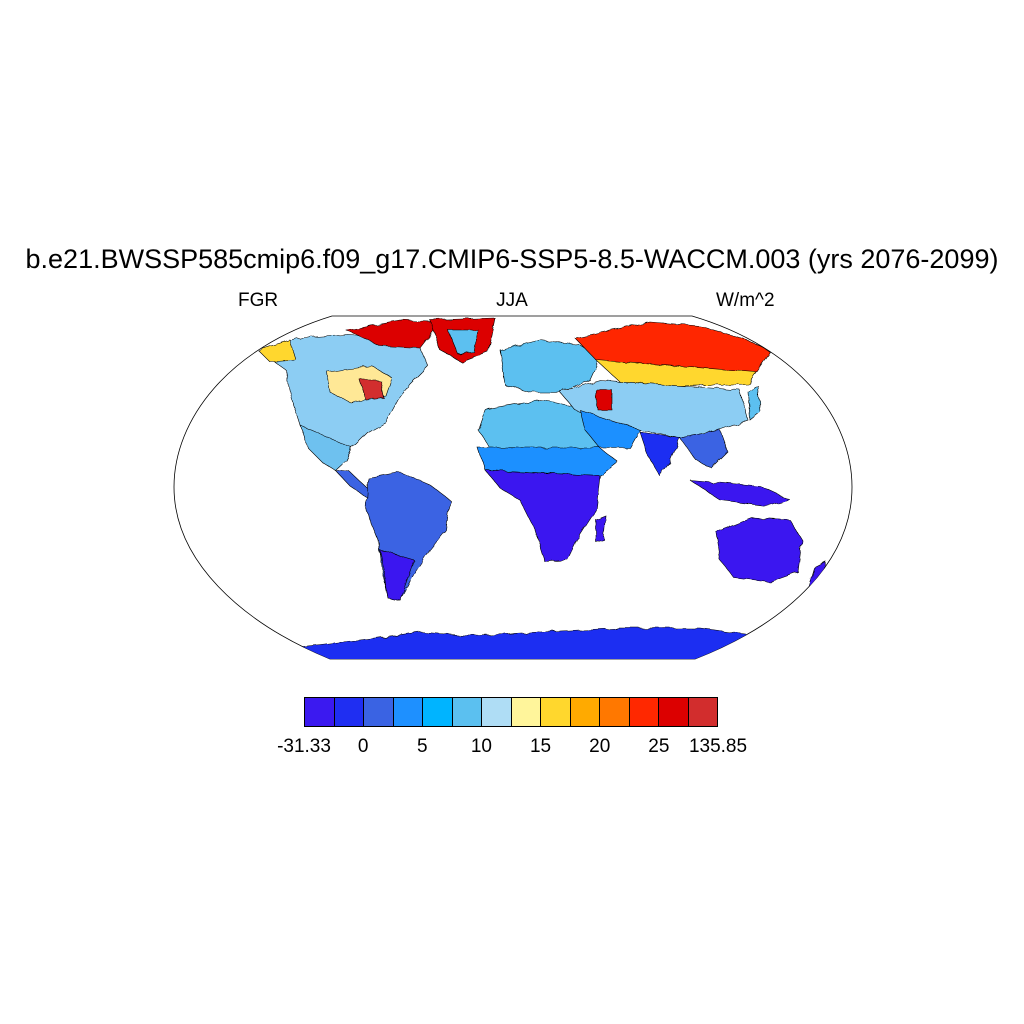 Image resolution: width=1024 pixels, height=1024 pixels. Describe the element at coordinates (540, 746) in the screenshot. I see `colorbar-tick-label: 15` at that location.